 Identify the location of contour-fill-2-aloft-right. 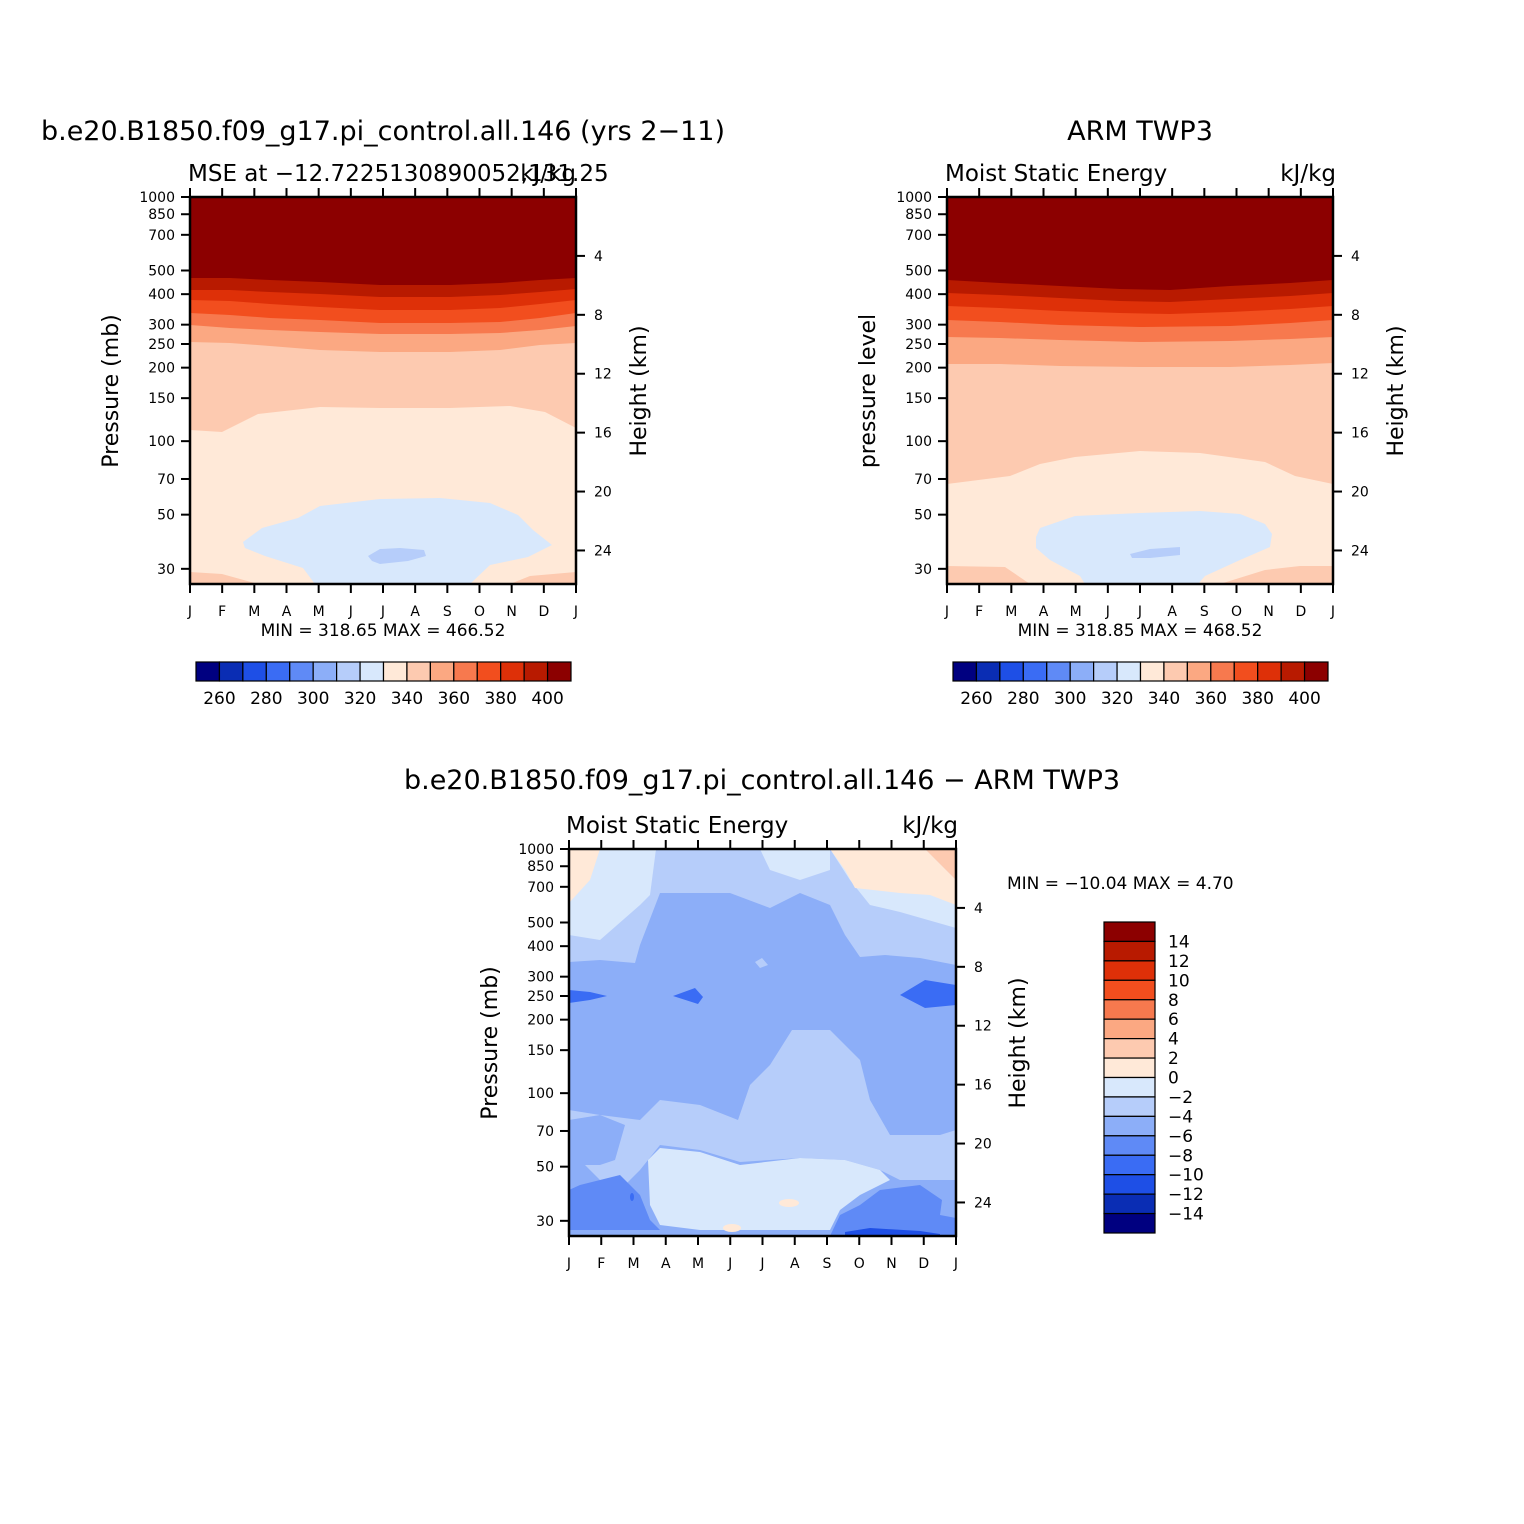
(893, 877).